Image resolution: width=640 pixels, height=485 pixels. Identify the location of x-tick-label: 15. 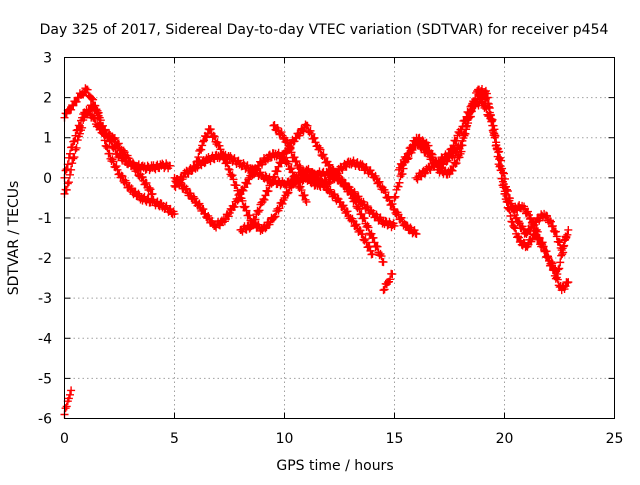
(395, 439).